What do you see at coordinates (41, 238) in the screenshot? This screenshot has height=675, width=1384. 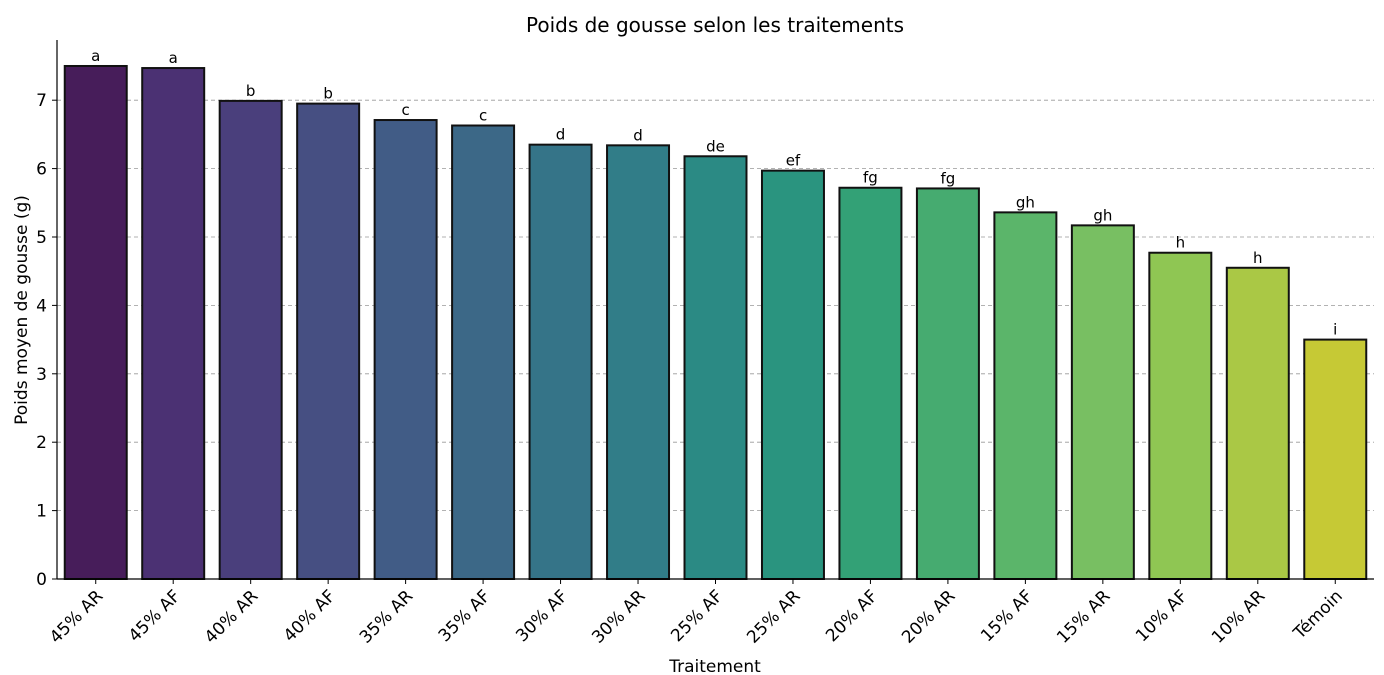 I see `y-tick-label: 5` at bounding box center [41, 238].